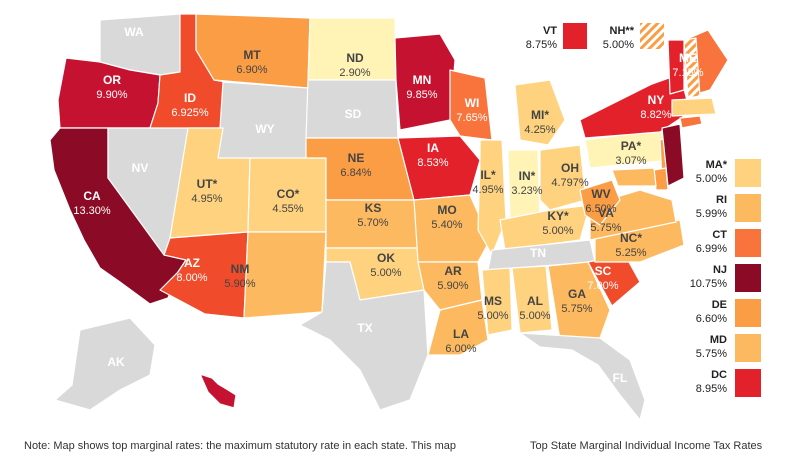 The width and height of the screenshot is (800, 452). What do you see at coordinates (251, 70) in the screenshot?
I see `state-rate-mt: 6.90%` at bounding box center [251, 70].